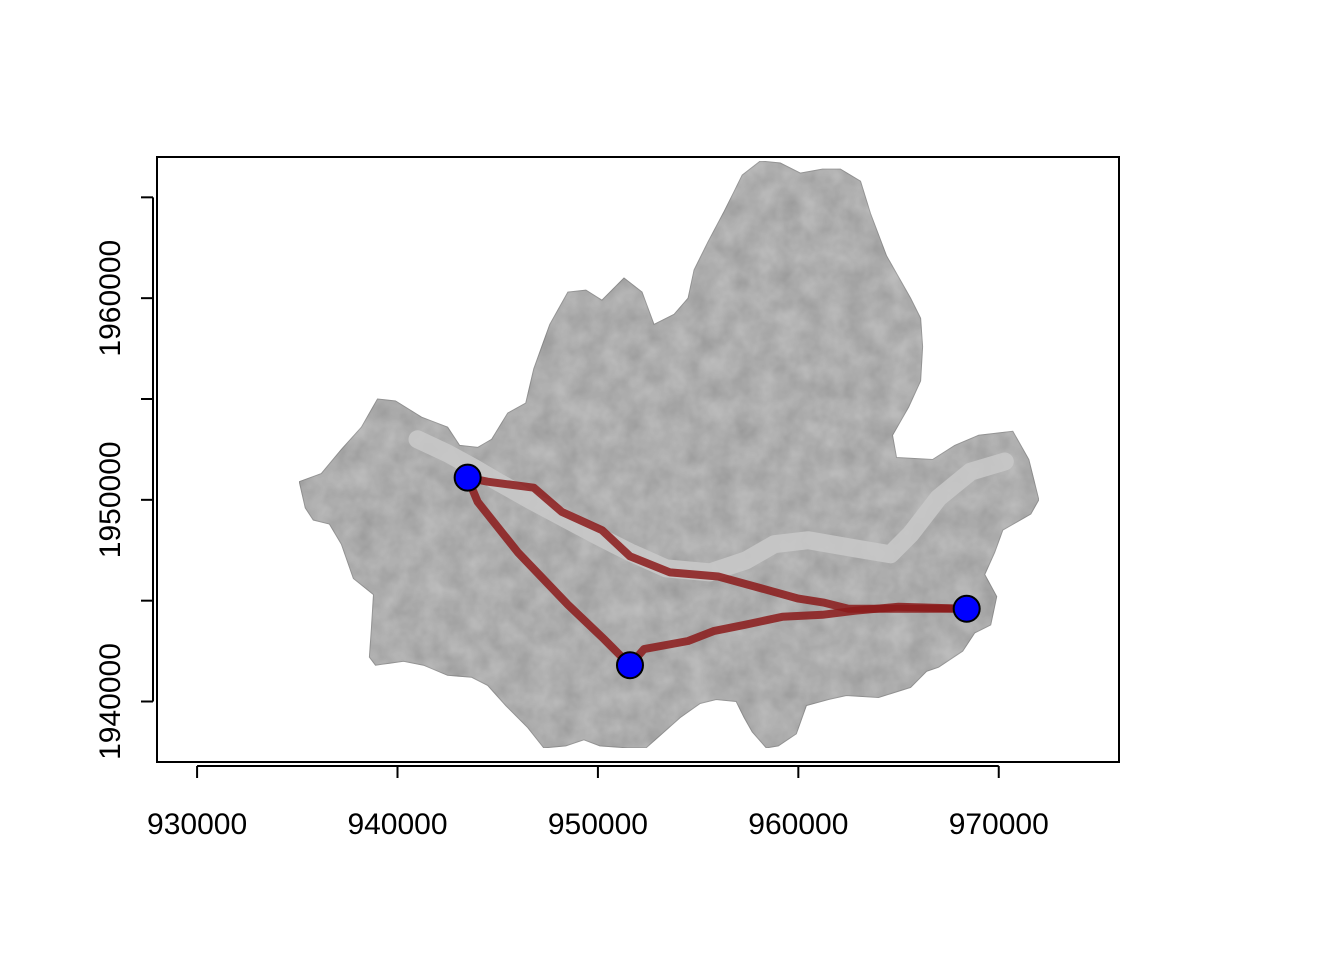 This screenshot has height=960, width=1344. What do you see at coordinates (110, 298) in the screenshot?
I see `y-tick-label: 1960000` at bounding box center [110, 298].